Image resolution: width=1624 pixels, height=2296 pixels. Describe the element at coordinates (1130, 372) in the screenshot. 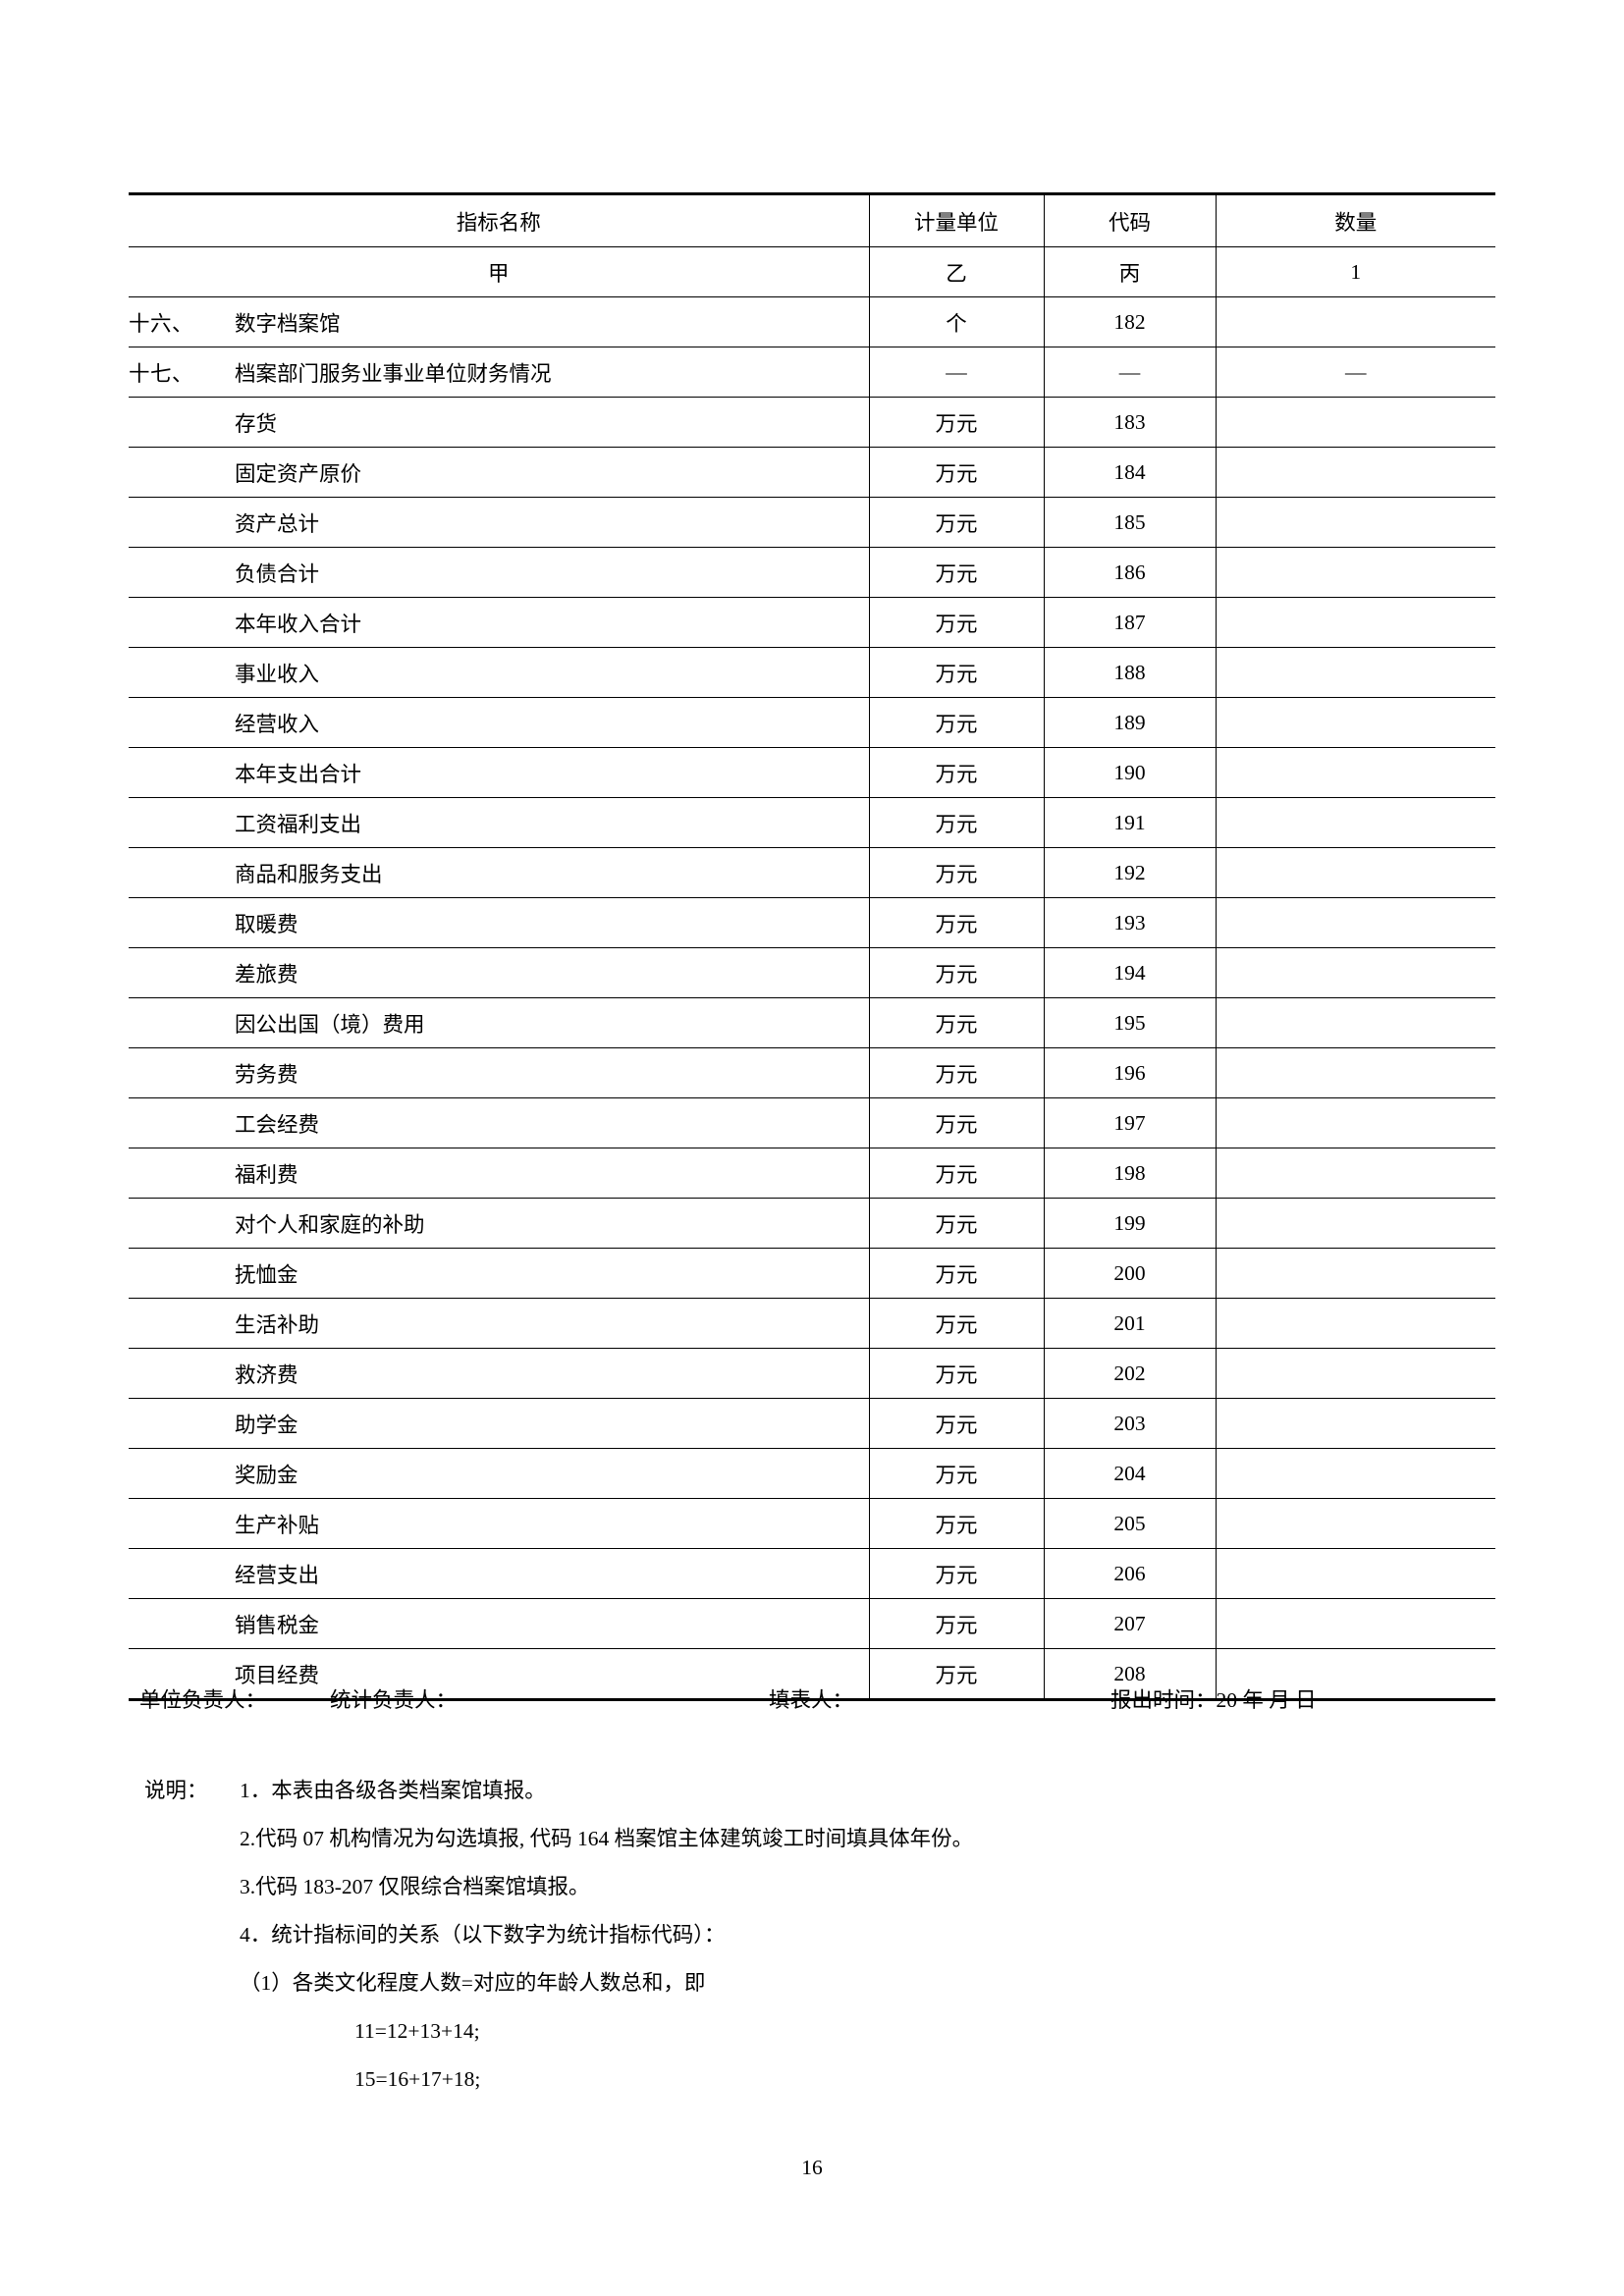

I see `row-code: —` at that location.